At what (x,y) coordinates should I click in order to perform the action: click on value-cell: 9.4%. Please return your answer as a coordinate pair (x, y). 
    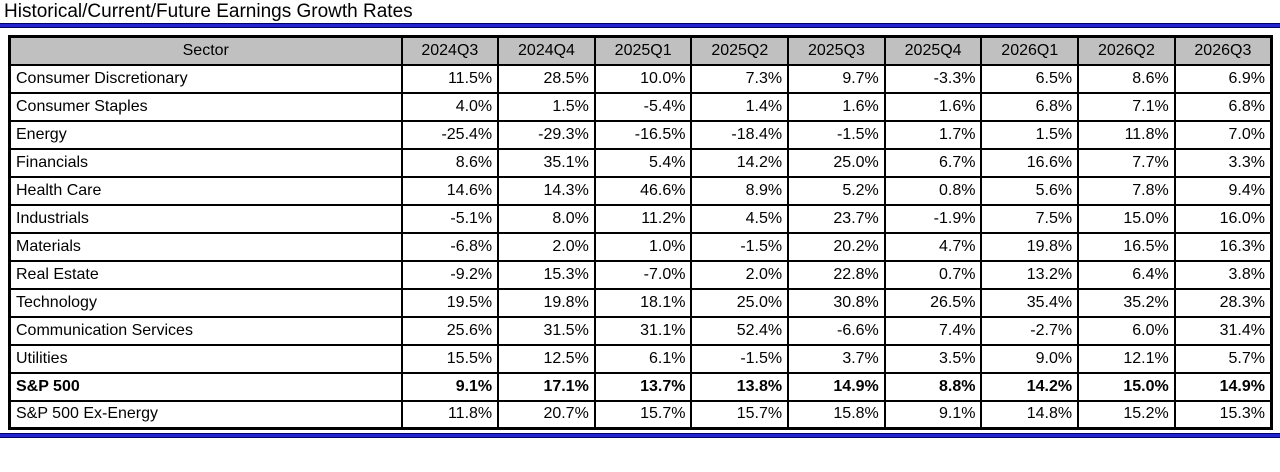
    Looking at the image, I should click on (1223, 190).